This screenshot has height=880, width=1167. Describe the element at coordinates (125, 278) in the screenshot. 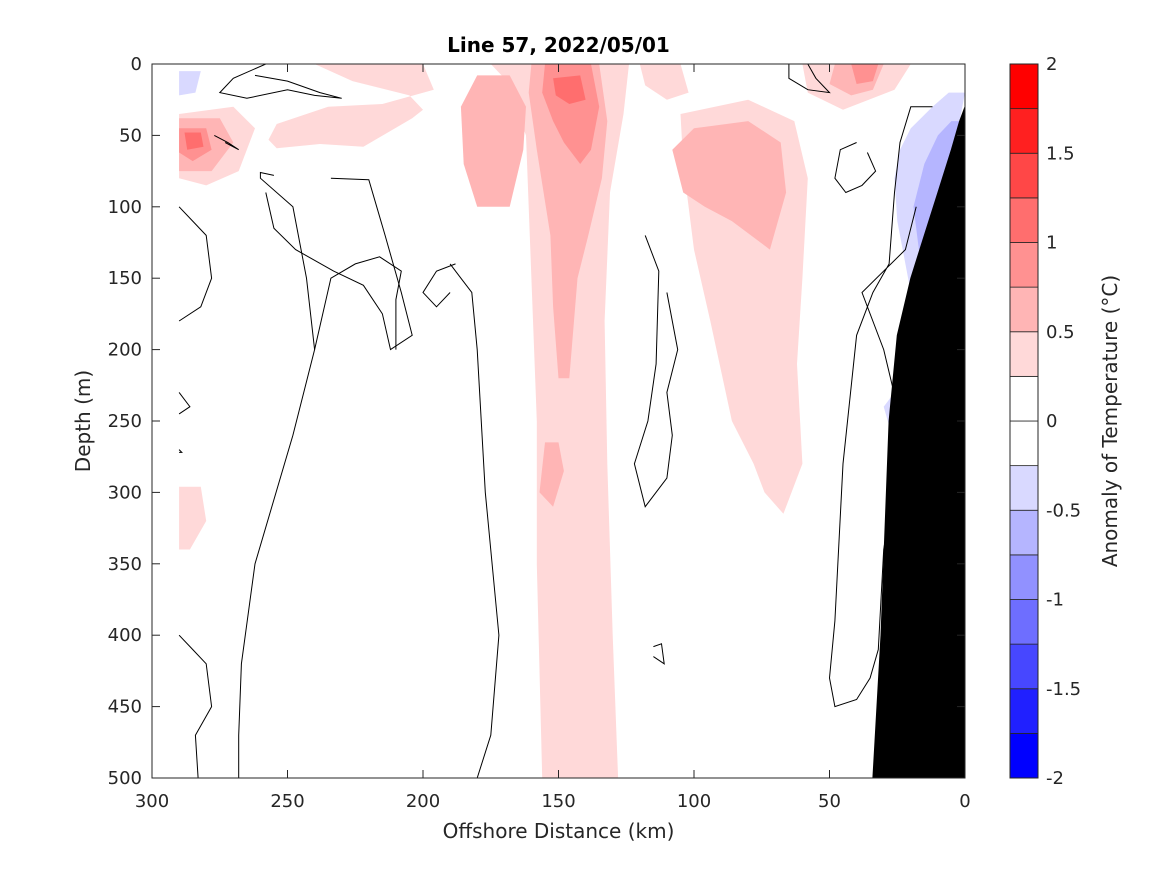

I see `y-tick-label: 150` at that location.